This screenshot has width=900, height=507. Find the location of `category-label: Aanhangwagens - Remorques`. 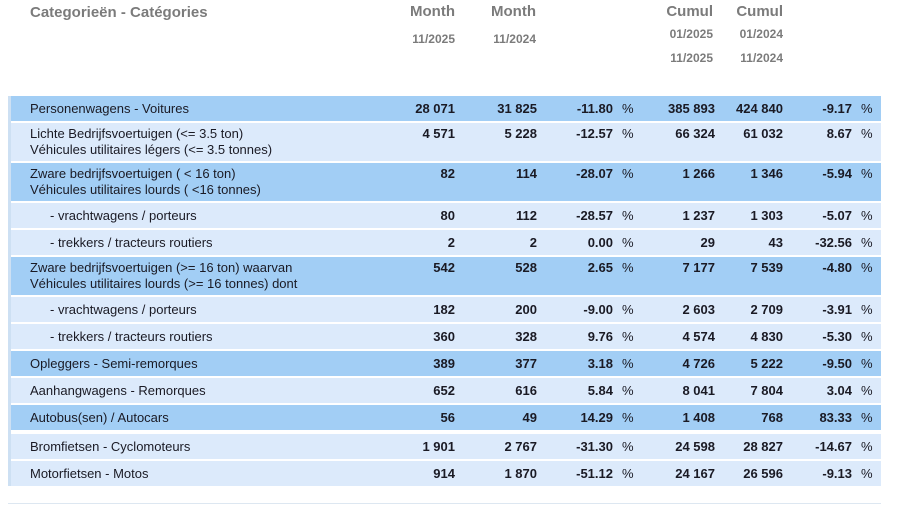

category-label: Aanhangwagens - Remorques is located at coordinates (118, 390).